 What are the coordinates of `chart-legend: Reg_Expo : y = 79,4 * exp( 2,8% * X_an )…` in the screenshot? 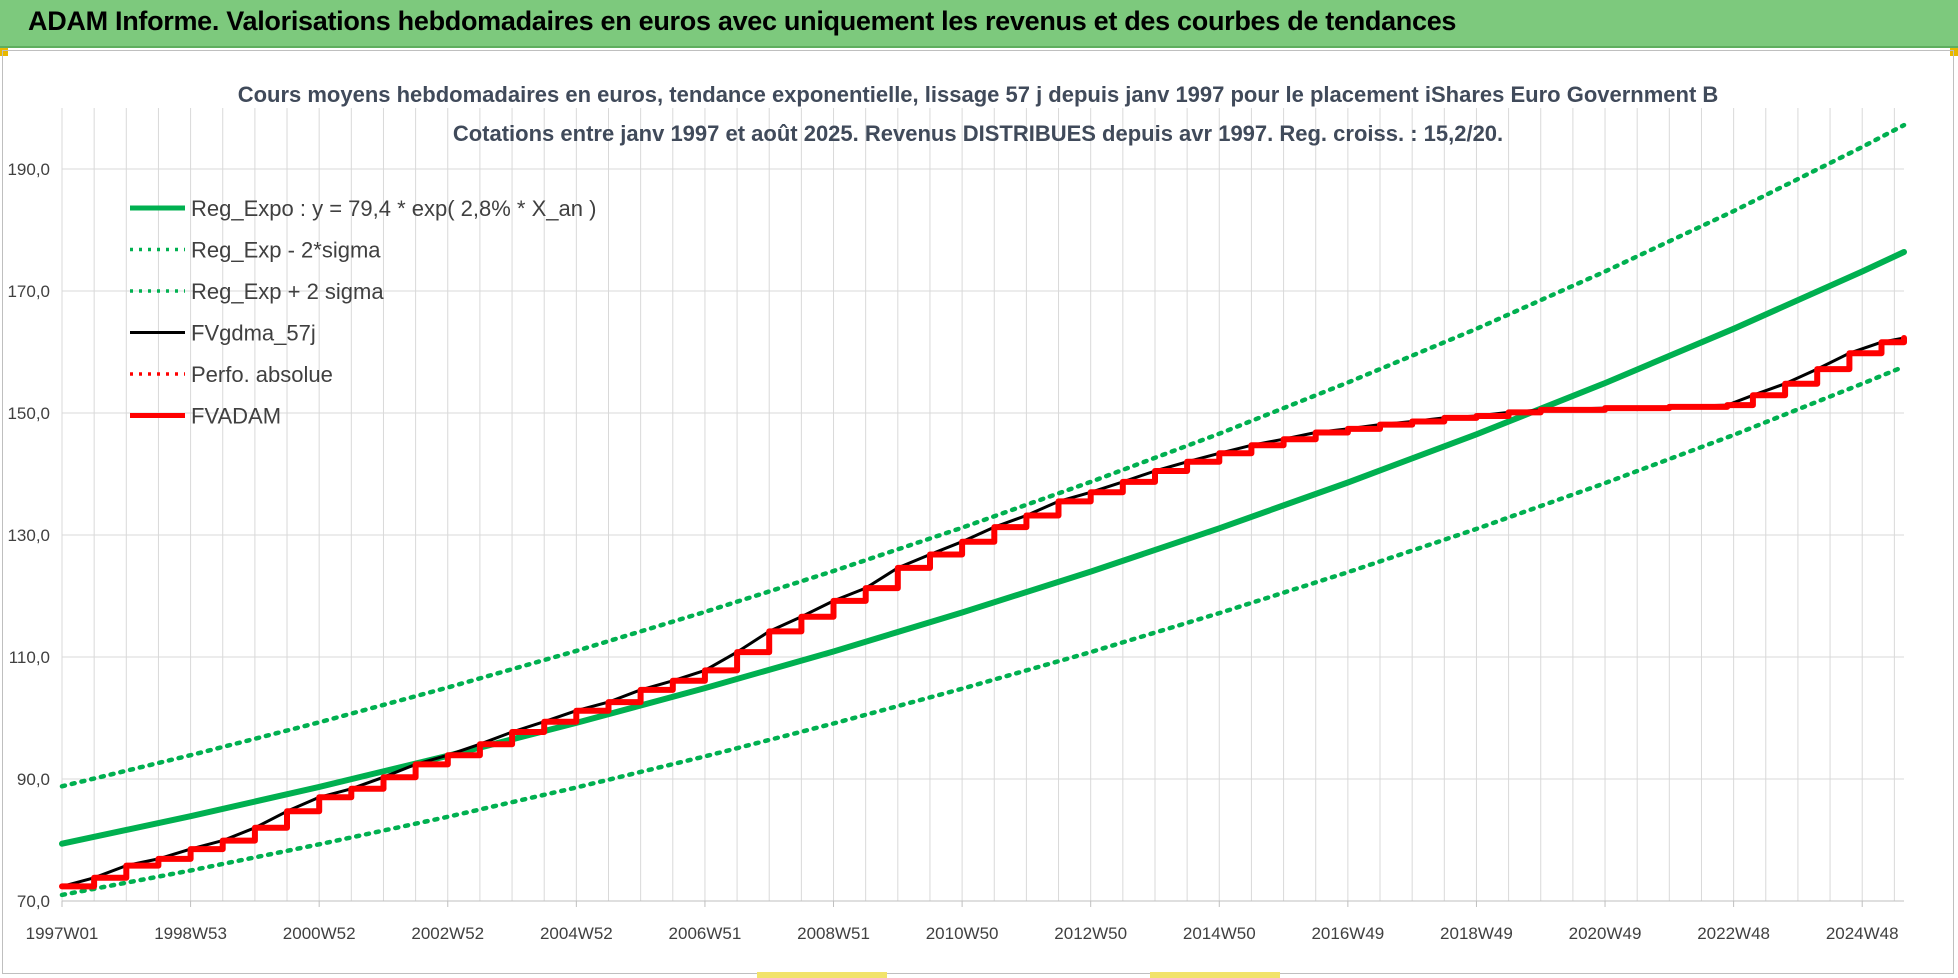 It's located at (363, 312).